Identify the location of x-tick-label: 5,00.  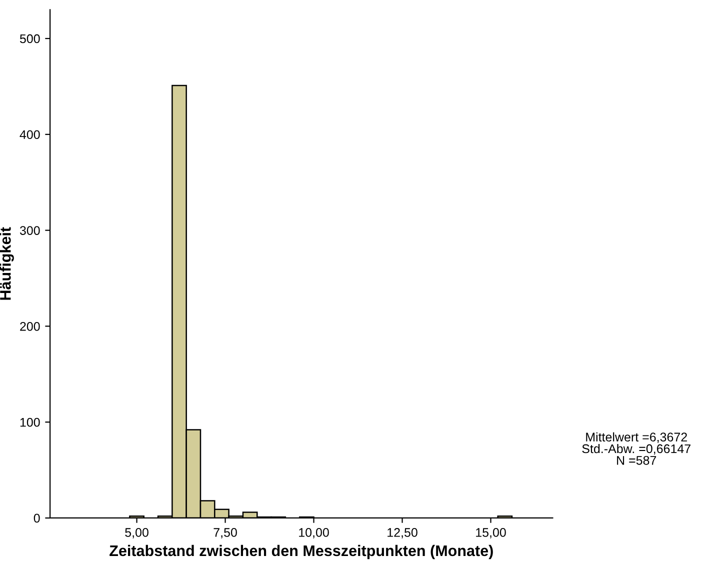
(136, 533).